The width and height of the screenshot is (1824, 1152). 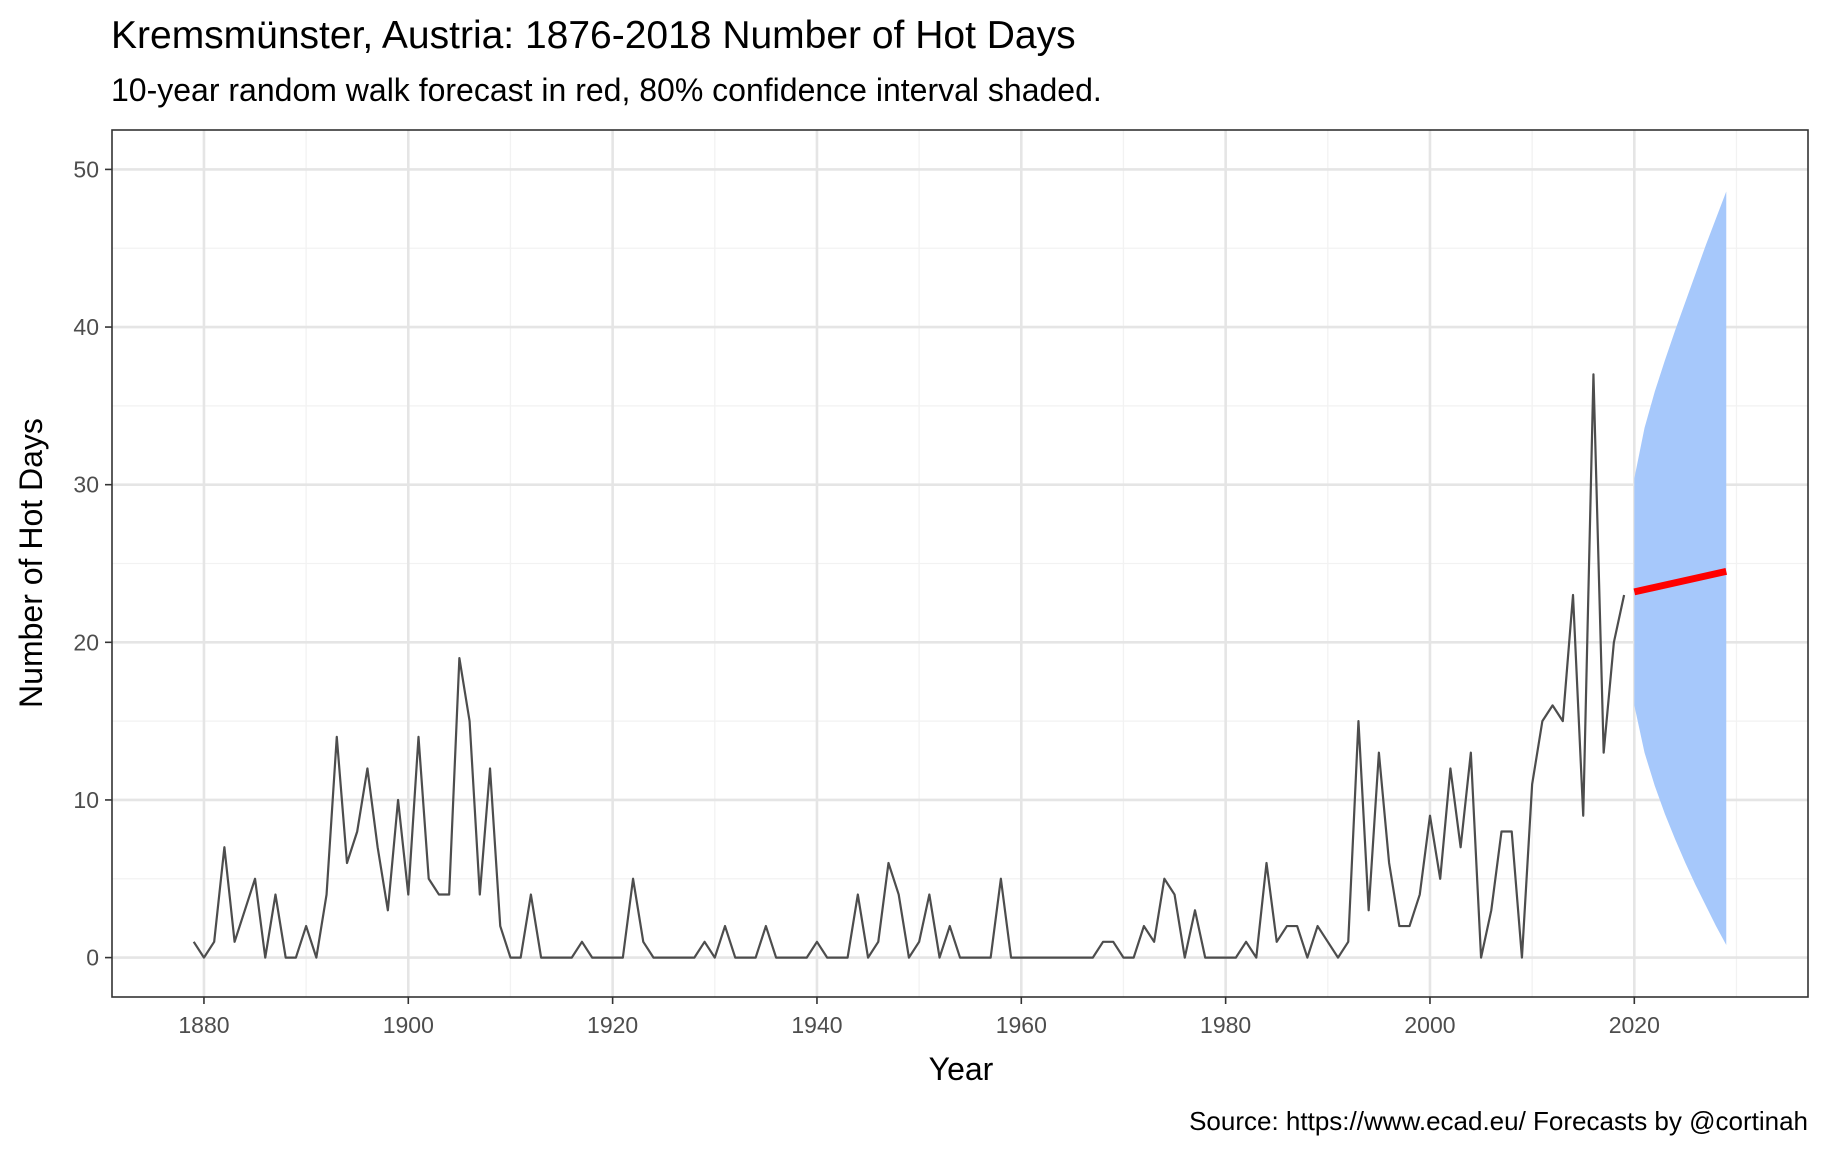 I want to click on x-tick-label: 2020, so click(x=1634, y=1025).